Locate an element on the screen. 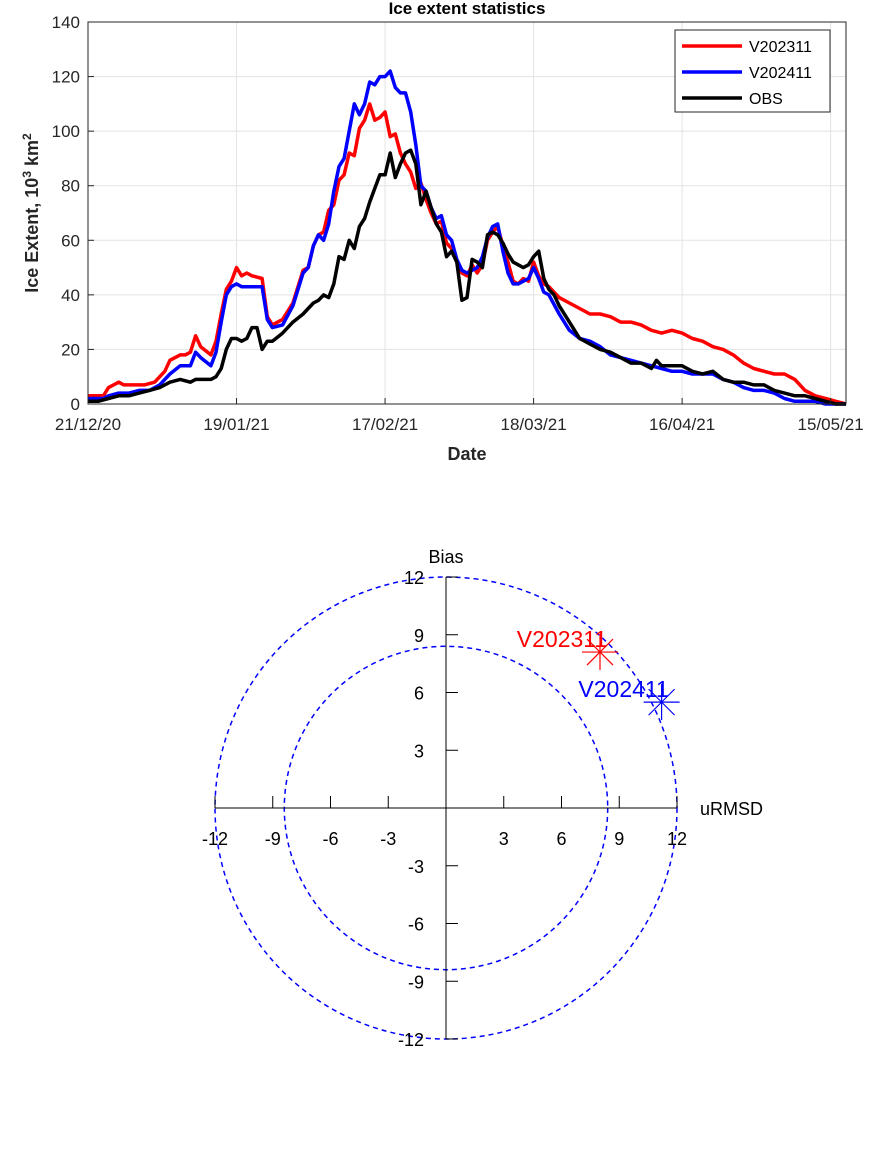 This screenshot has height=1155, width=892. legend-label-obs: OBS is located at coordinates (766, 99).